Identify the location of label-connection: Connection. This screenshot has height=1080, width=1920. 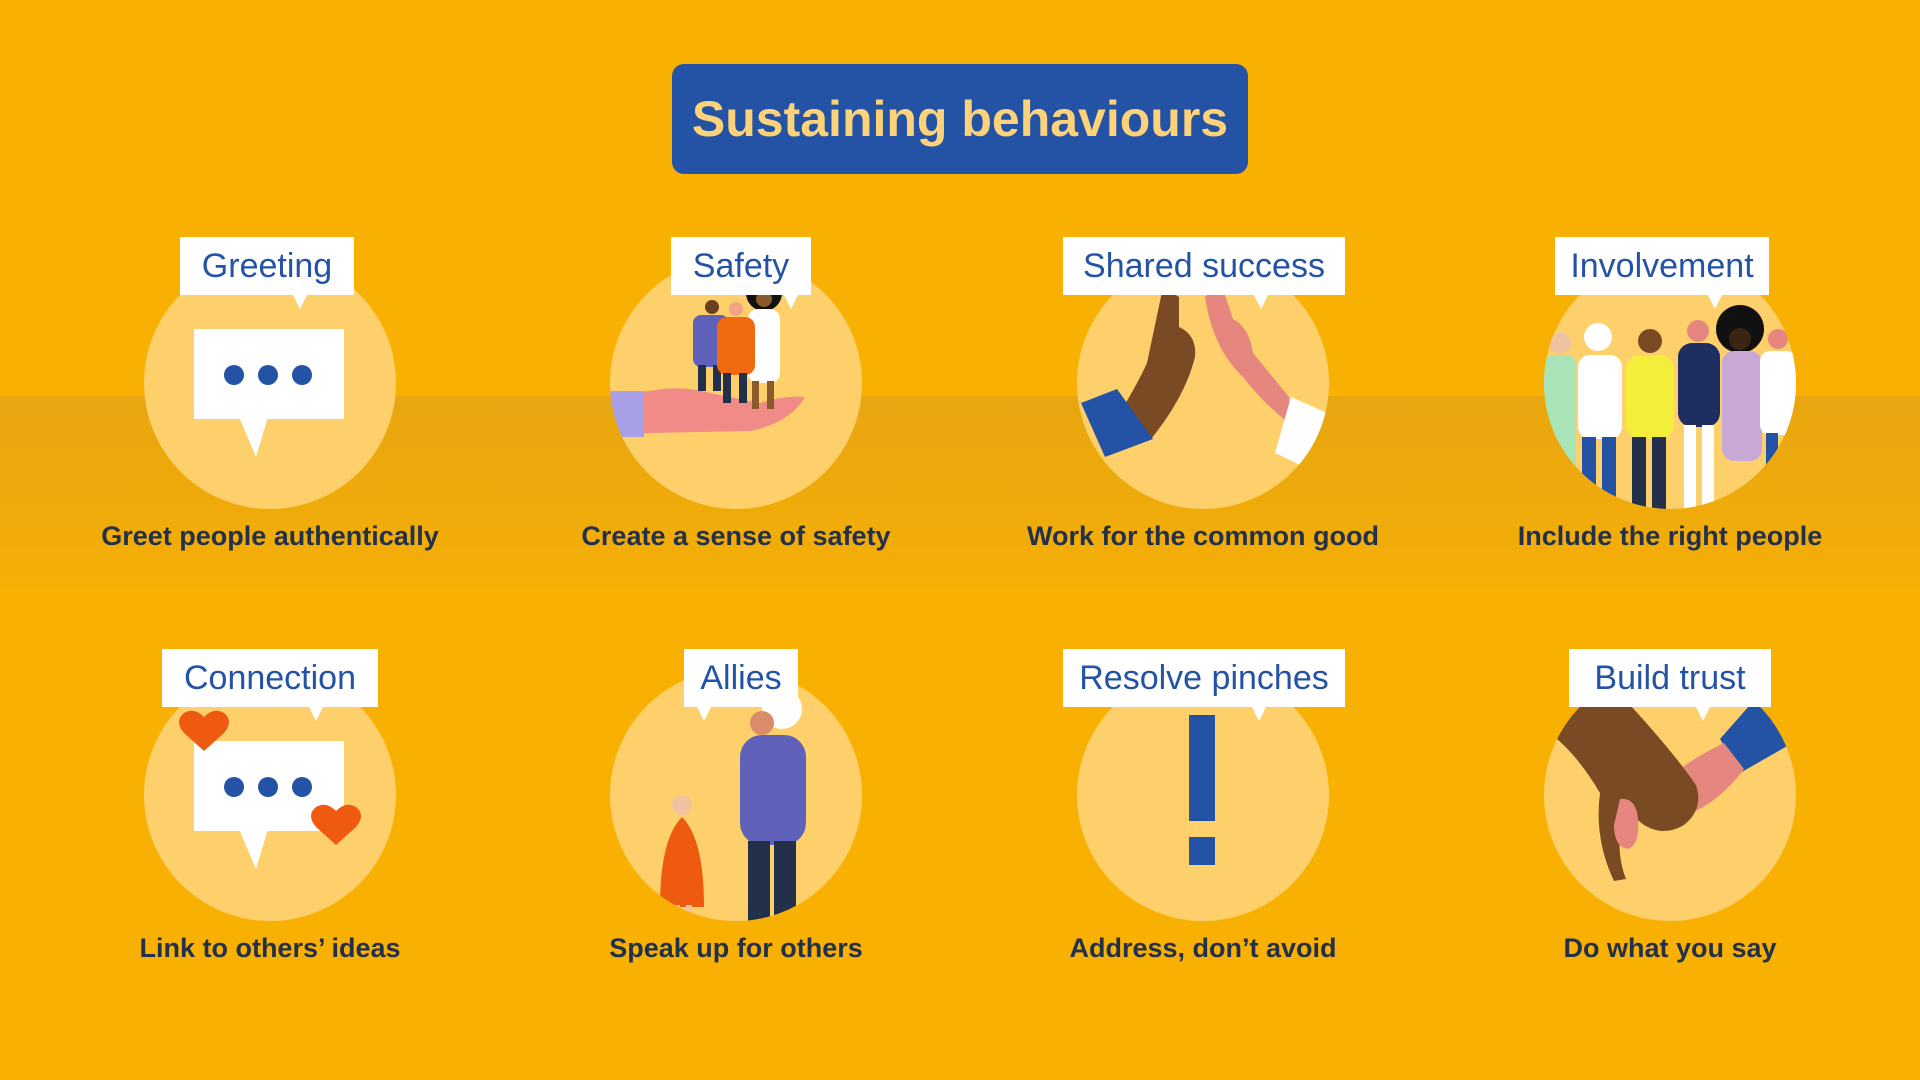
(270, 685).